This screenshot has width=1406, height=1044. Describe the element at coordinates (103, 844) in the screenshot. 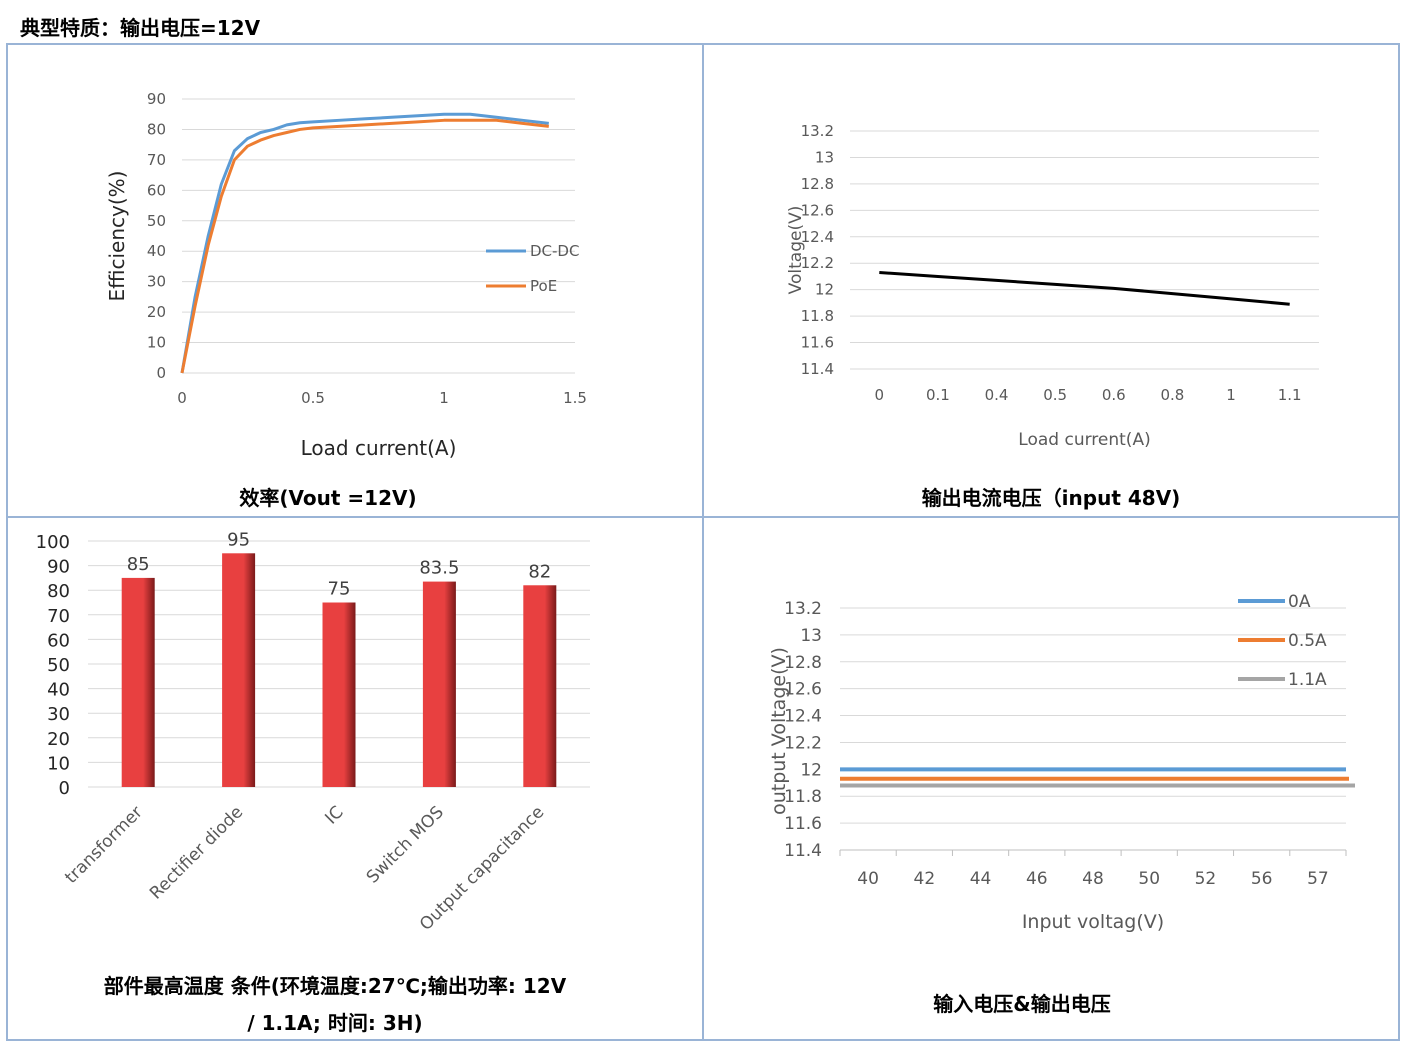

I see `x-tick-label: transformer` at that location.